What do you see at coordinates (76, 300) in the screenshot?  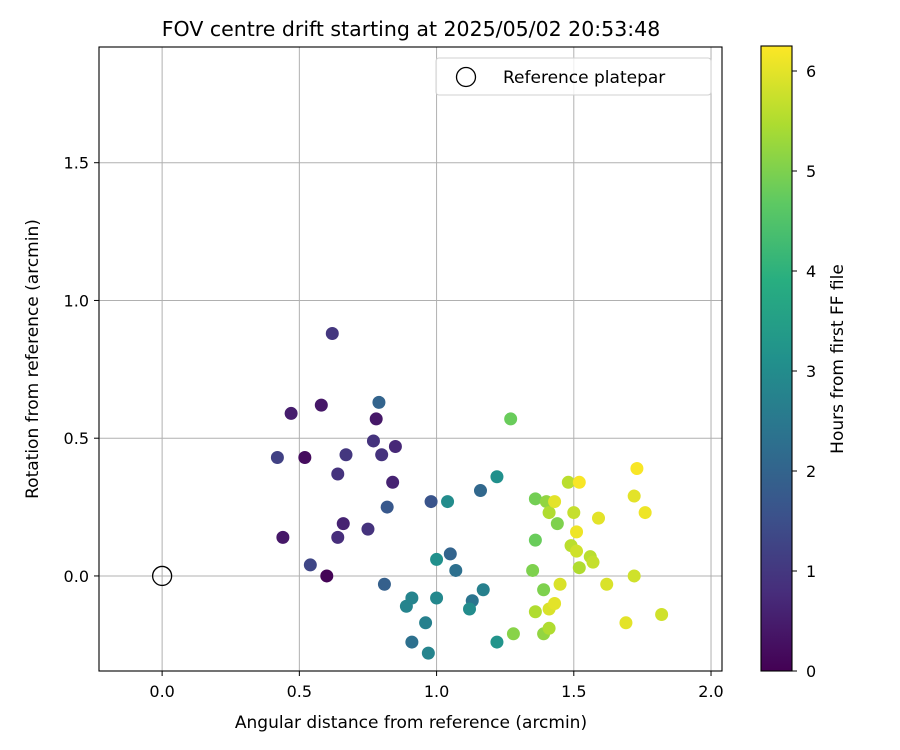 I see `y-tick-label: 1.0` at bounding box center [76, 300].